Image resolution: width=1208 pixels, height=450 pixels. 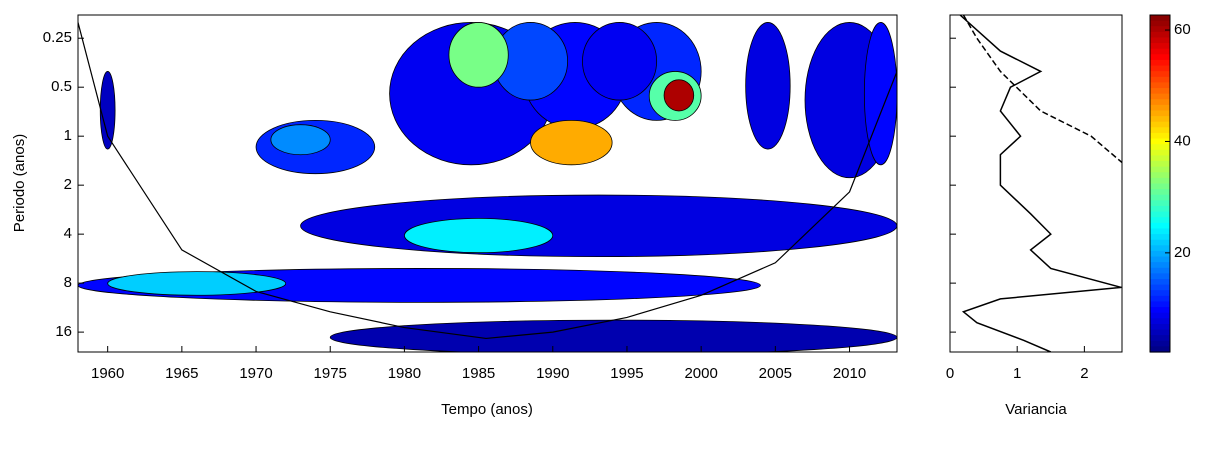 What do you see at coordinates (68, 184) in the screenshot?
I see `y-tick-label: 2` at bounding box center [68, 184].